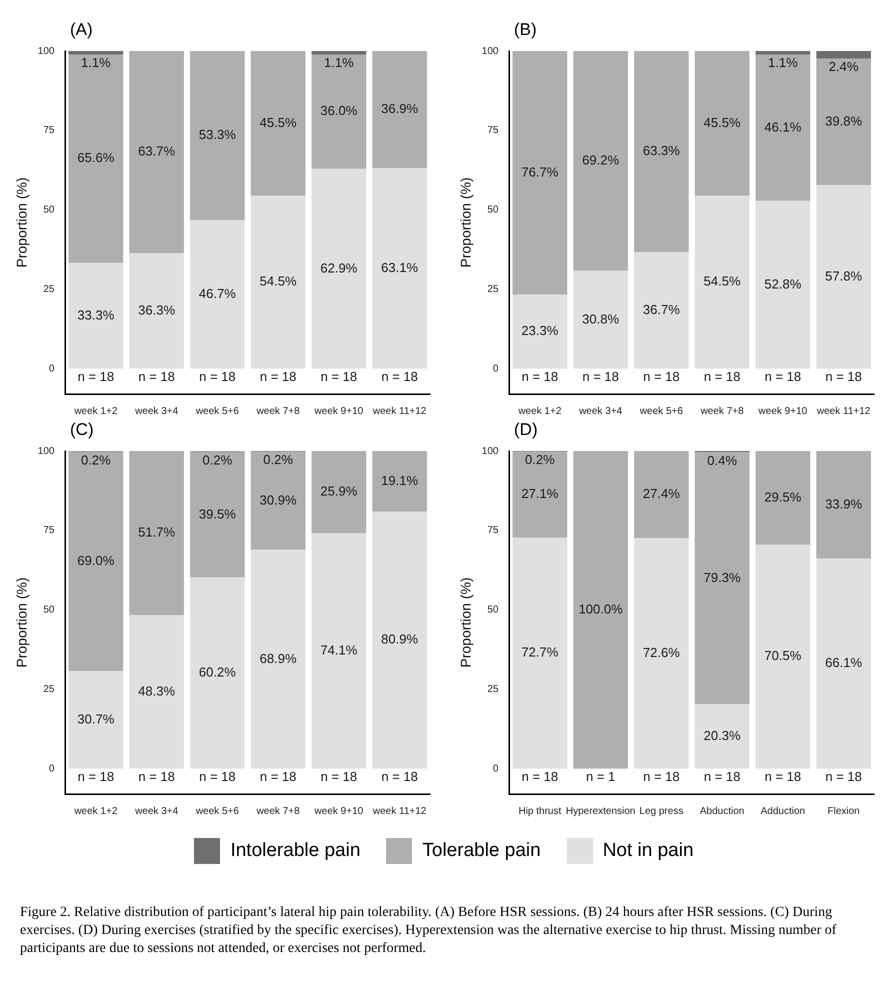 Image resolution: width=888 pixels, height=1000 pixels. Describe the element at coordinates (399, 480) in the screenshot. I see `data-label: 19.1%` at that location.